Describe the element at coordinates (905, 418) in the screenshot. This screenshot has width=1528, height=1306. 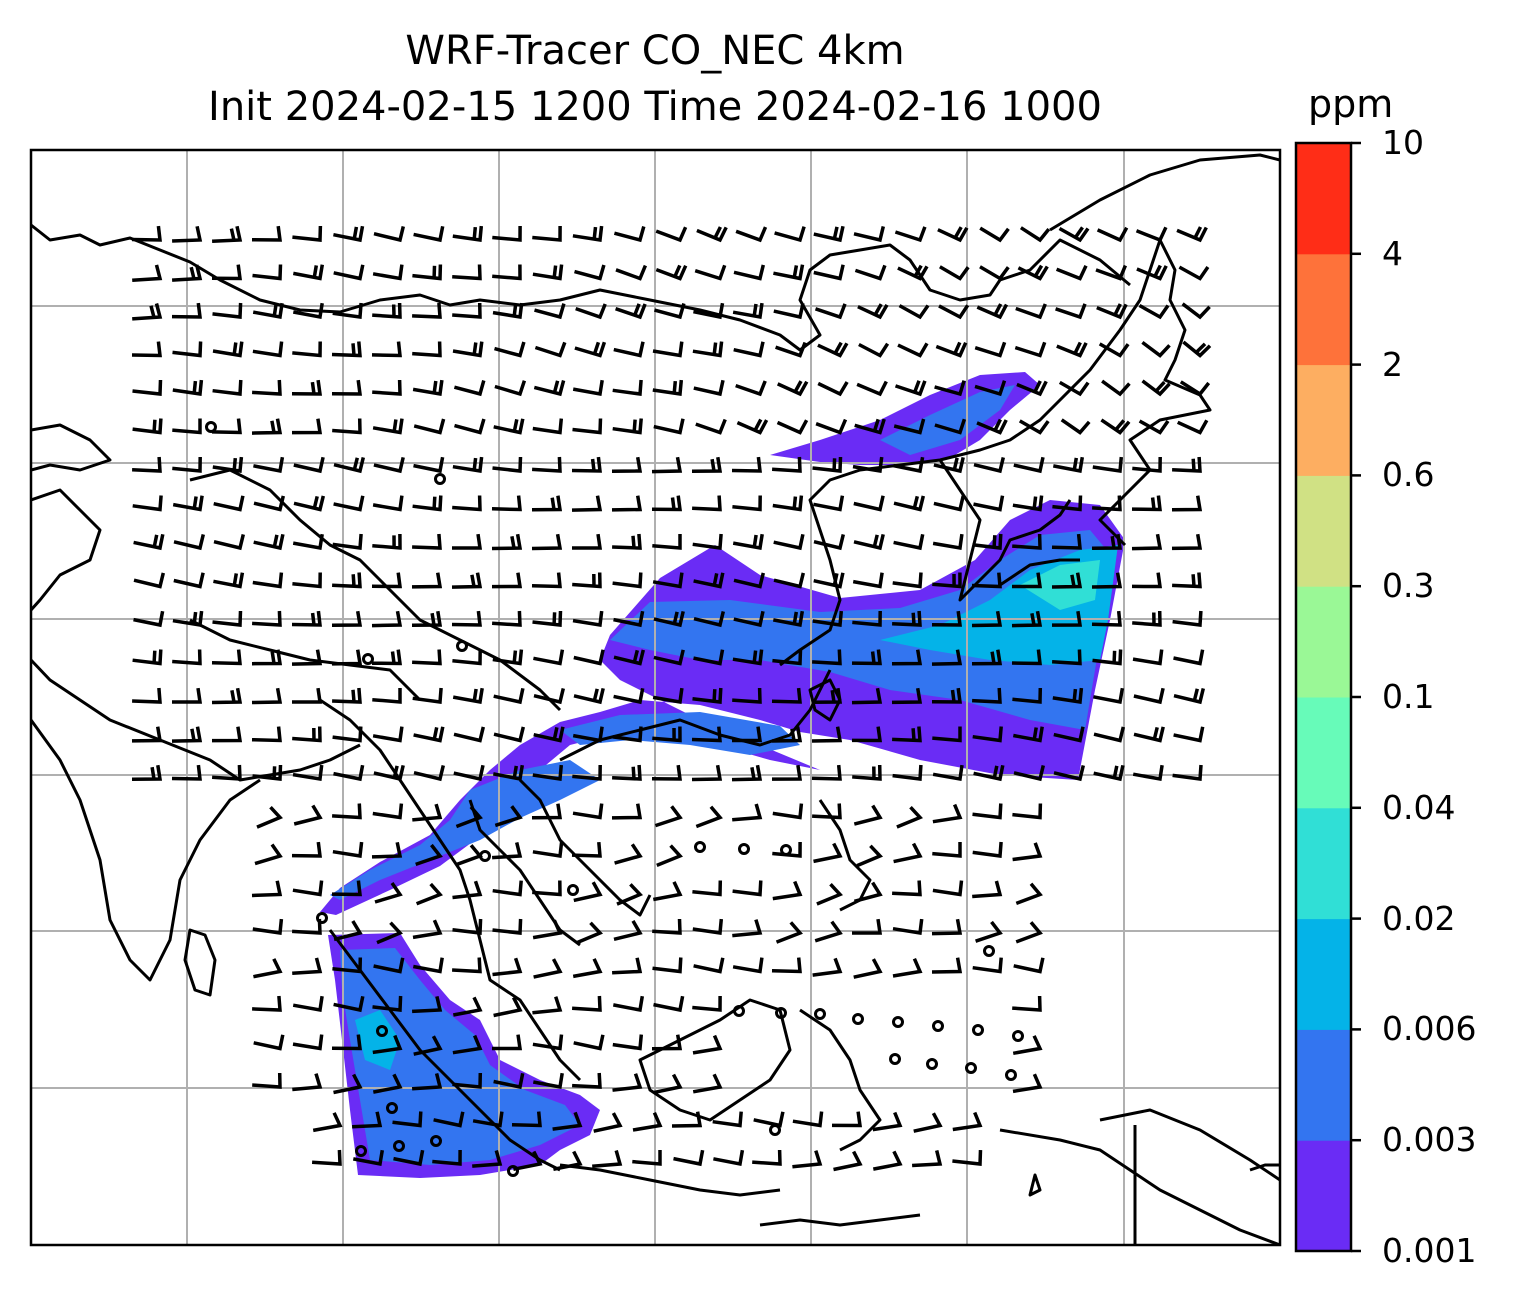
I see `plume-north` at that location.